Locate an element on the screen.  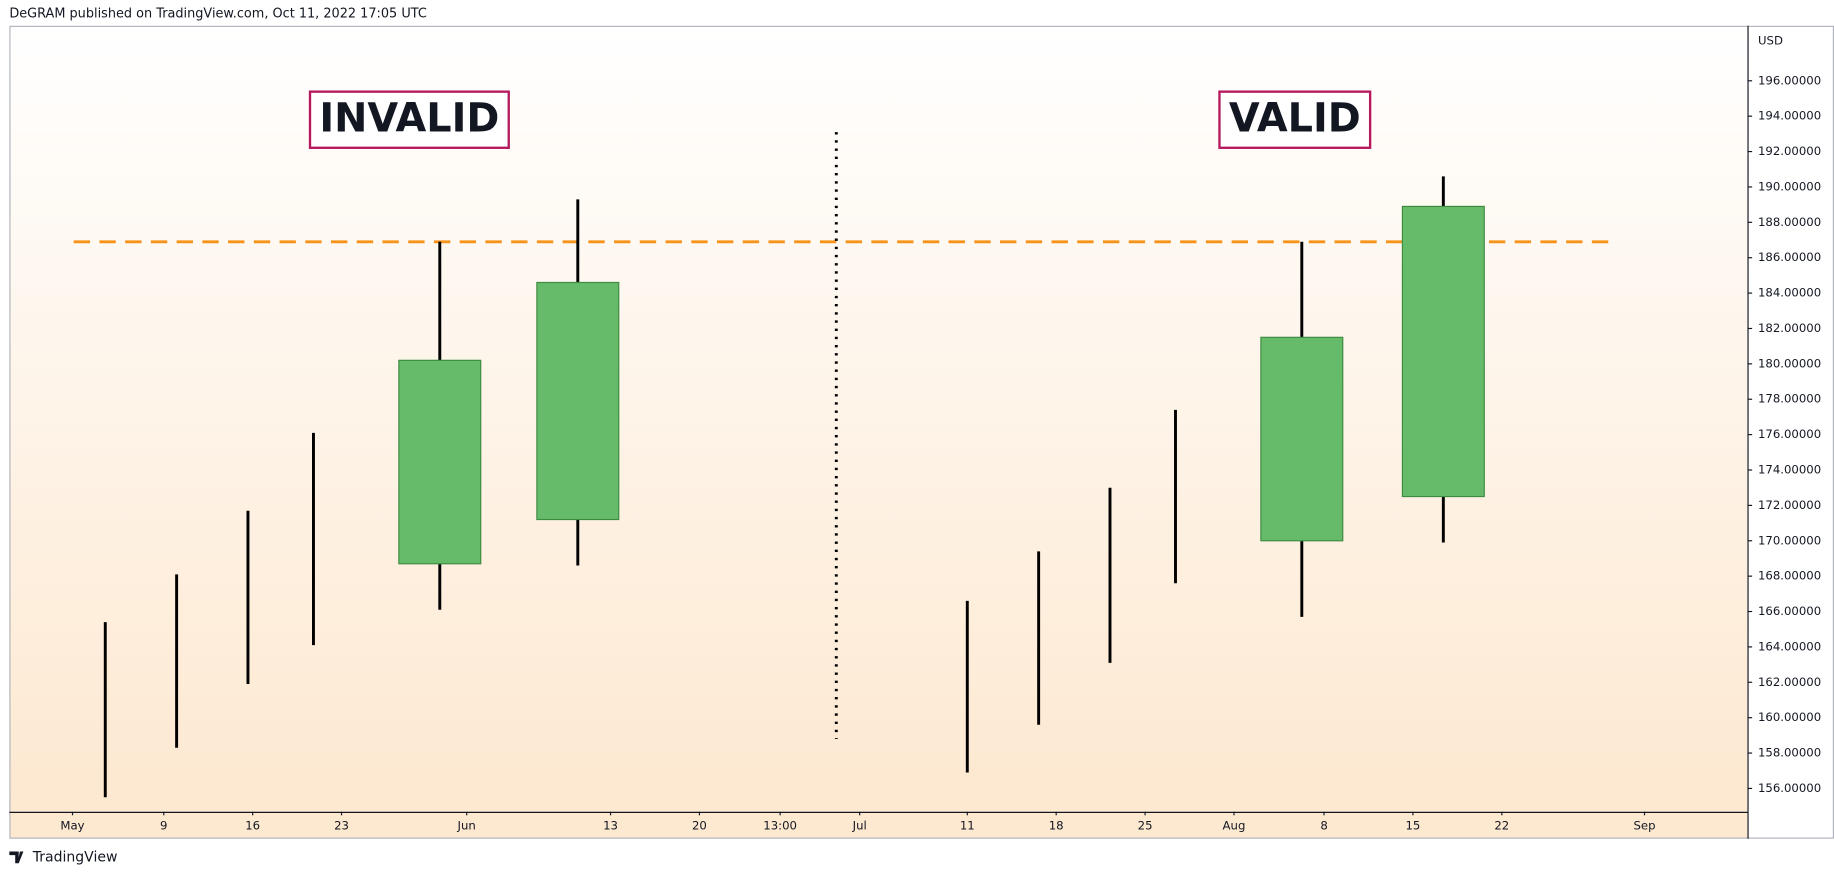
x-tick-label: Jun is located at coordinates (466, 825).